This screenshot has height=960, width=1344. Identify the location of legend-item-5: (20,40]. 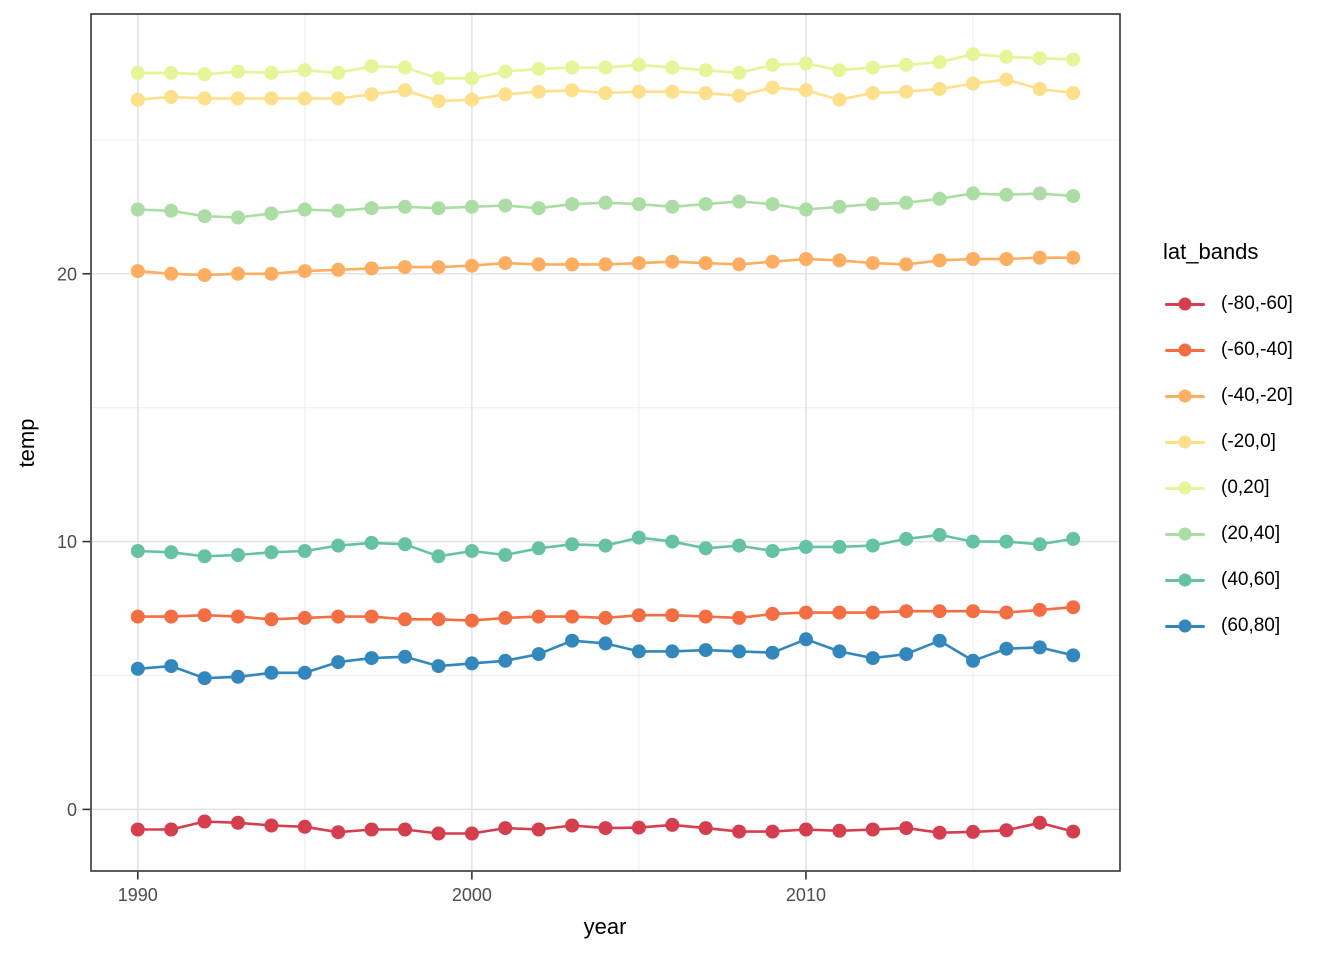
(1228, 534).